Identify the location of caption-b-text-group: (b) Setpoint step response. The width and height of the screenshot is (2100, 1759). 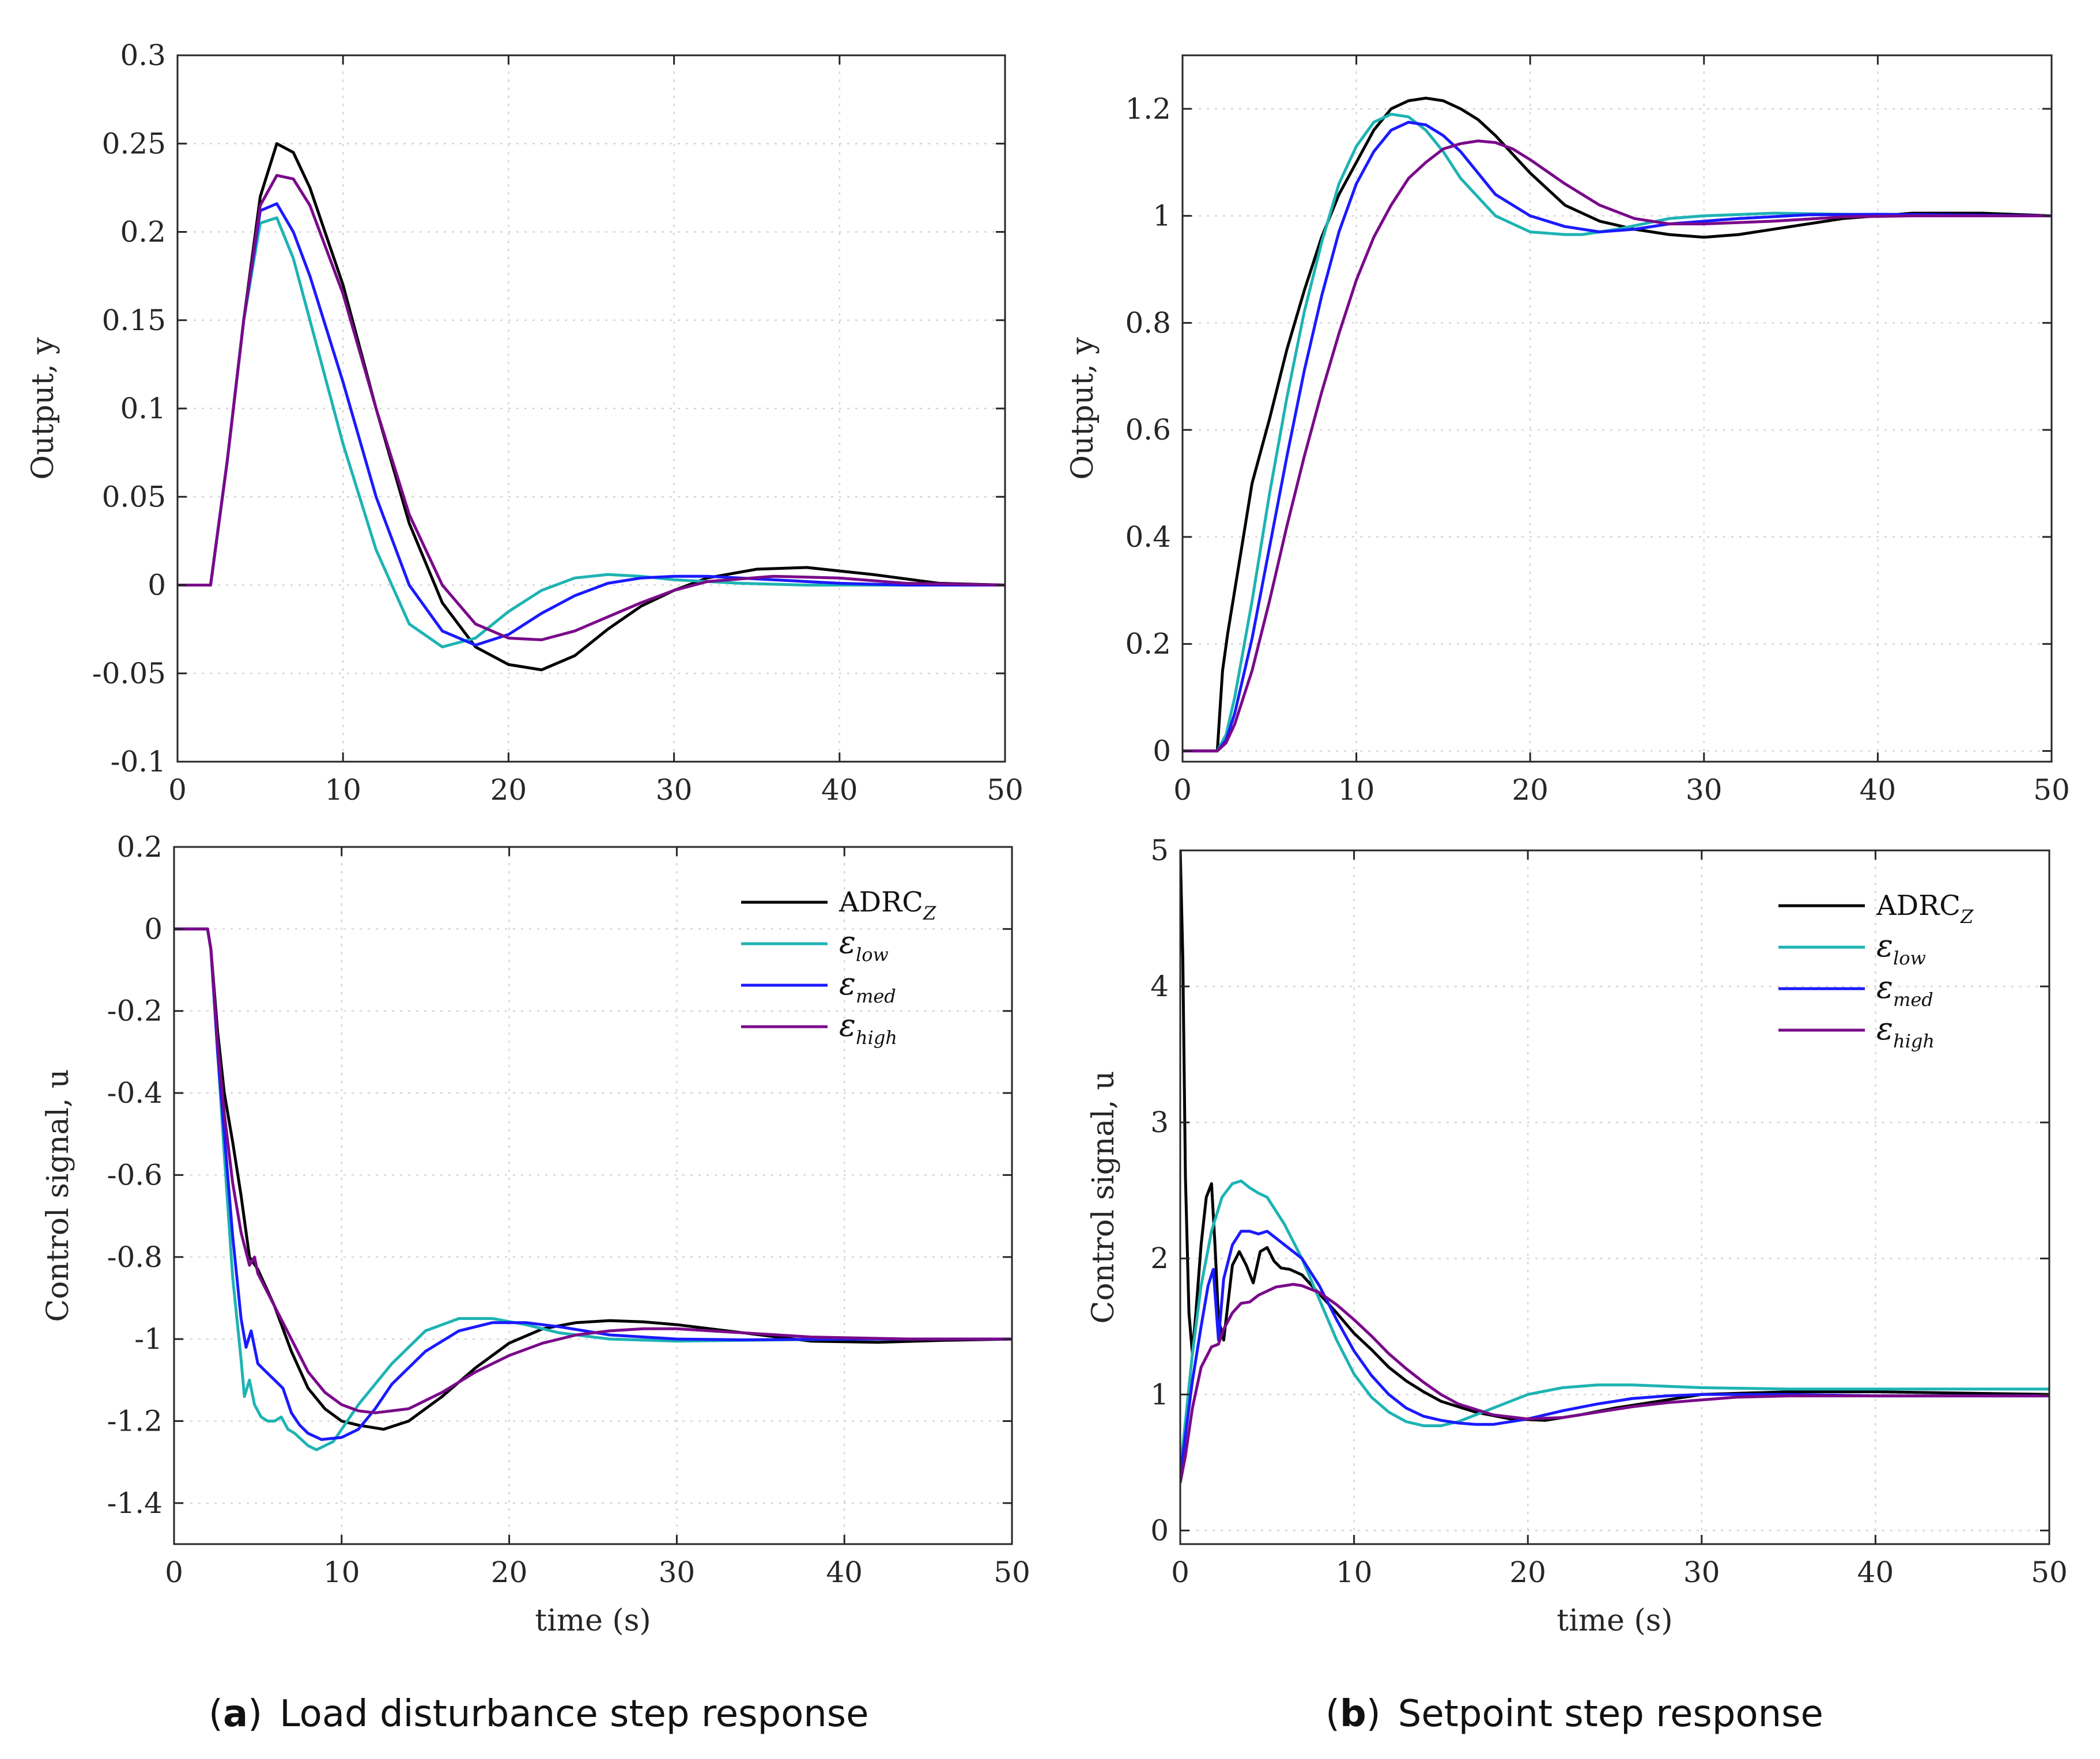
(1574, 1714).